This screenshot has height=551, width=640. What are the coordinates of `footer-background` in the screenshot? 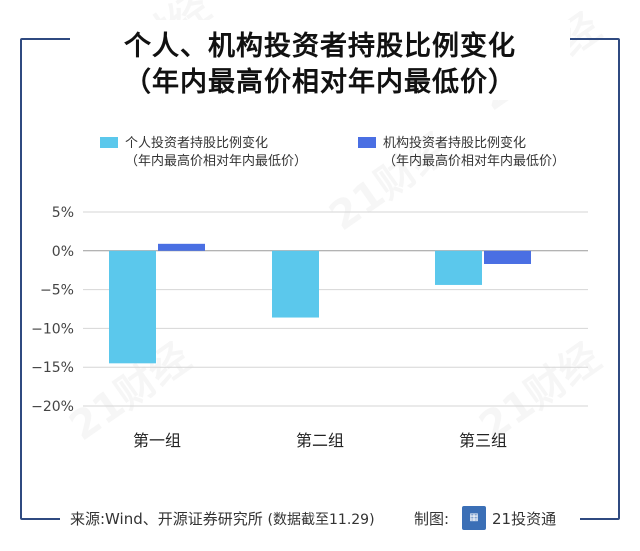 It's located at (320, 520).